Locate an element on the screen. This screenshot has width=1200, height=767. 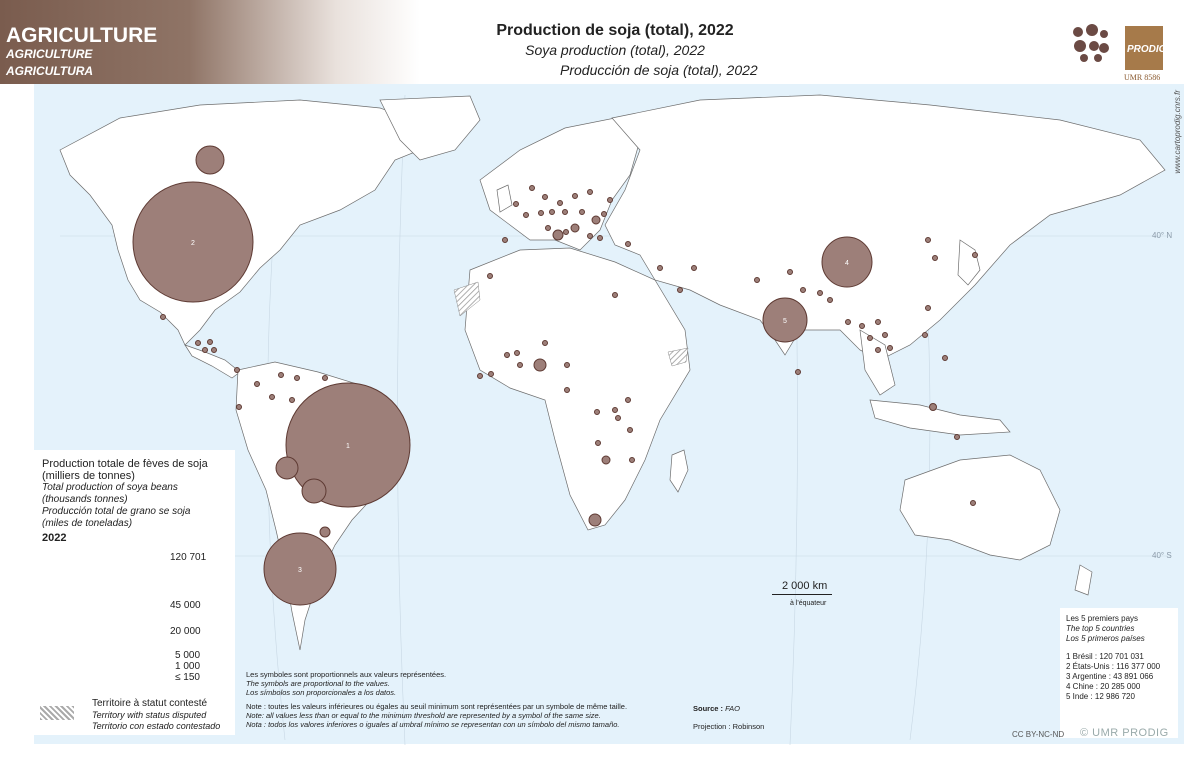
symbol-serbia is located at coordinates (575, 228).